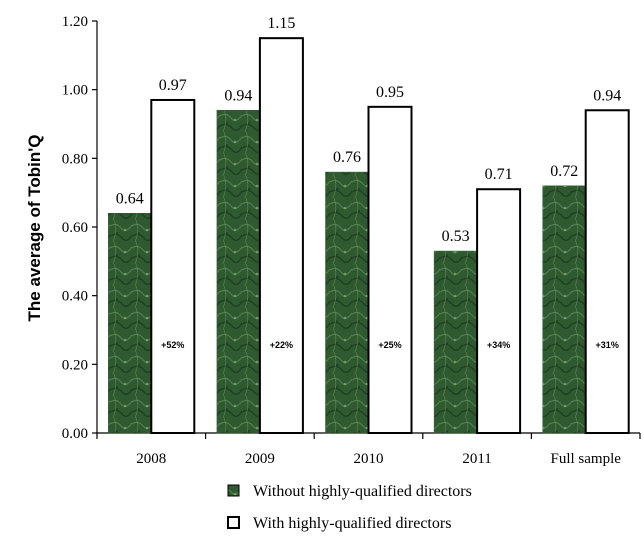 Image resolution: width=644 pixels, height=538 pixels. I want to click on x-tick-label: Full sample, so click(585, 459).